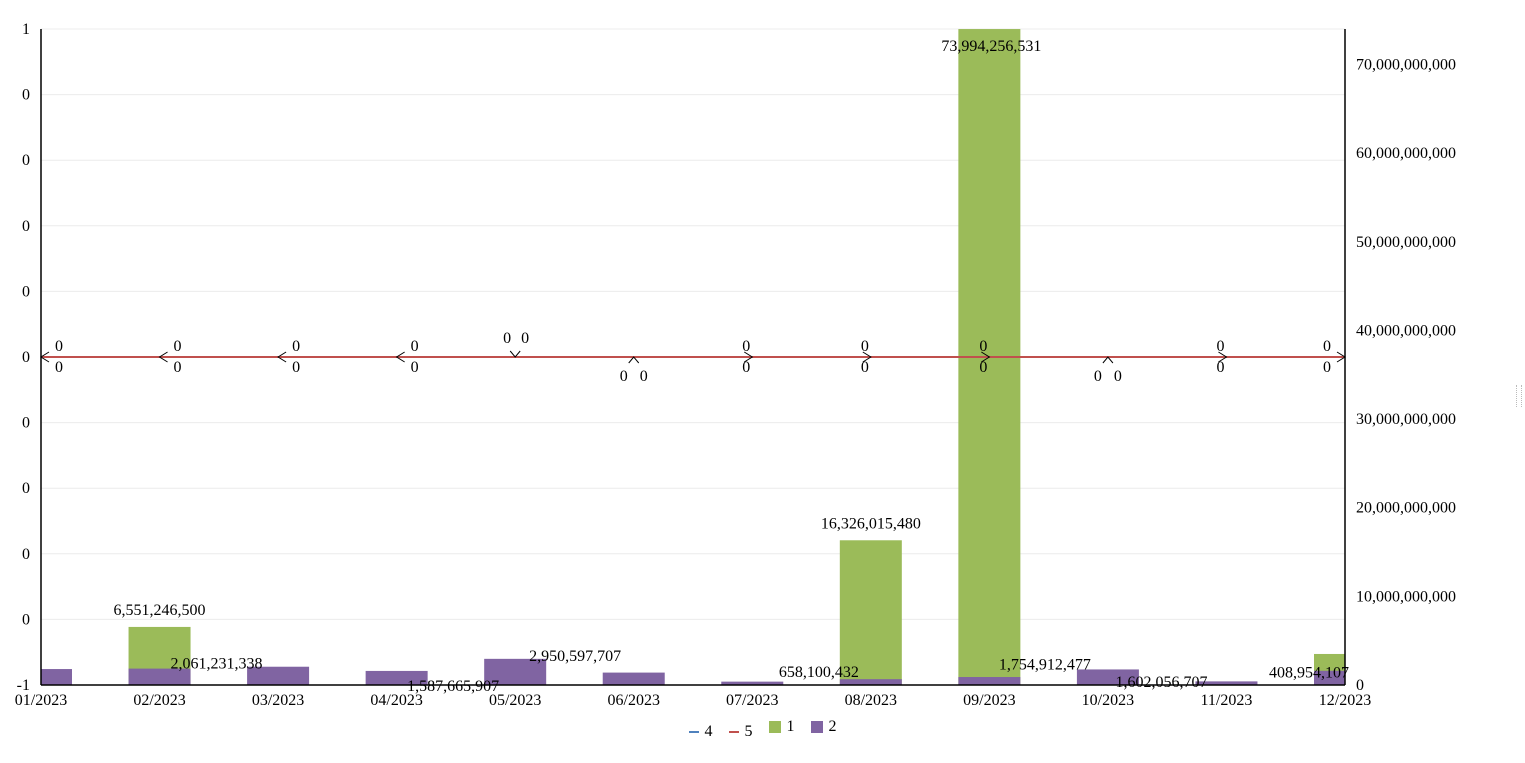 Image resolution: width=1525 pixels, height=763 pixels. I want to click on right-axis-tick-label: 30,000,000,000, so click(1406, 419).